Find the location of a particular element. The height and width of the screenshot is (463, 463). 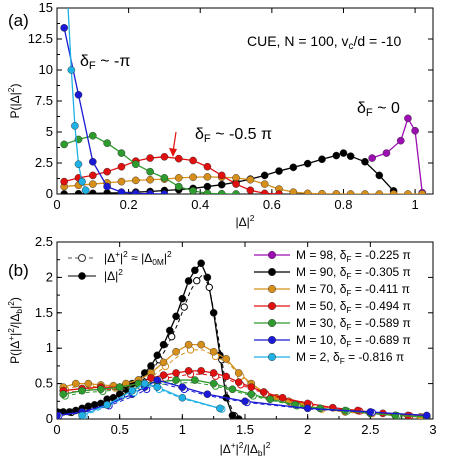

x-tick-label: 2.5 is located at coordinates (370, 429).